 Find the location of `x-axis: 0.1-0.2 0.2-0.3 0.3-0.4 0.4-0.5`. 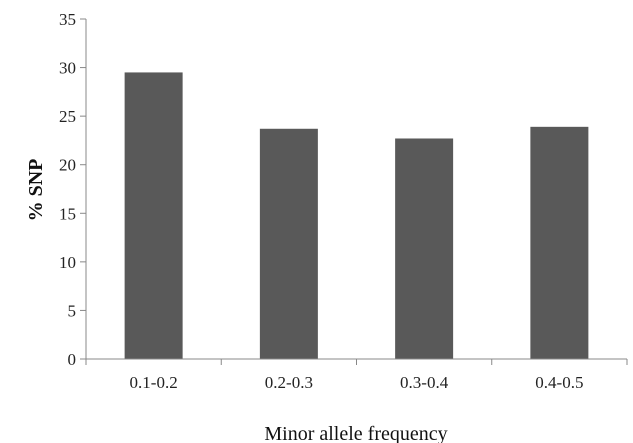

x-axis: 0.1-0.2 0.2-0.3 0.3-0.4 0.4-0.5 is located at coordinates (356, 375).